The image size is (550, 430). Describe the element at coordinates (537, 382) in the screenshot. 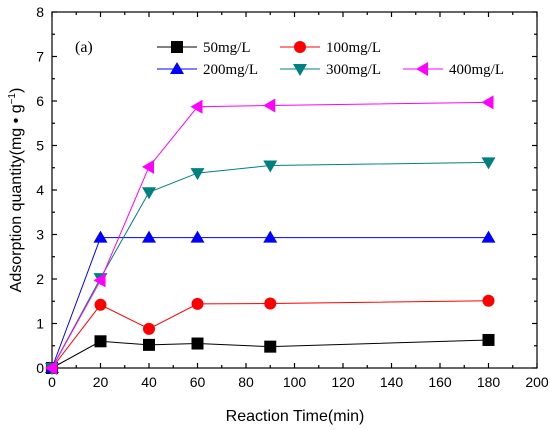

I see `x-tick-label: 200` at that location.